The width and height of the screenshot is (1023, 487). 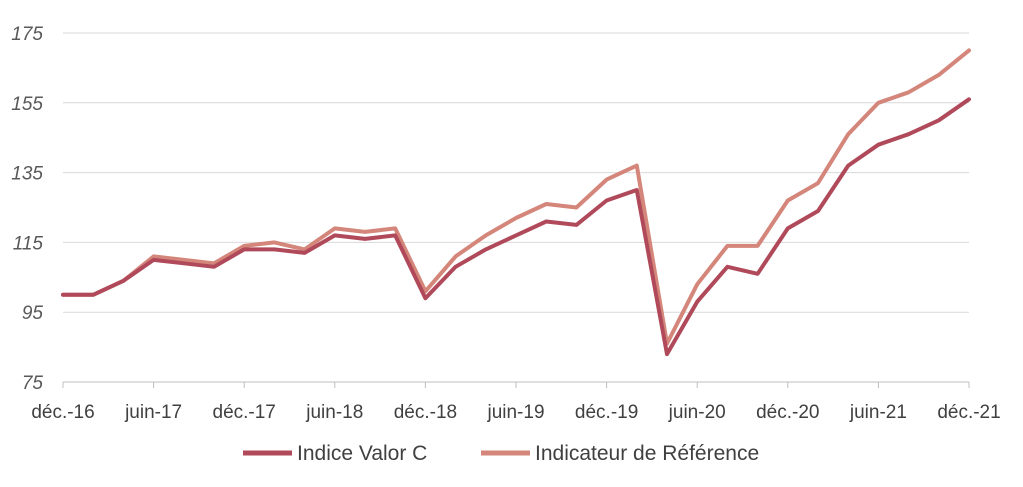 What do you see at coordinates (606, 412) in the screenshot?
I see `x-tick-label: déc.-19` at bounding box center [606, 412].